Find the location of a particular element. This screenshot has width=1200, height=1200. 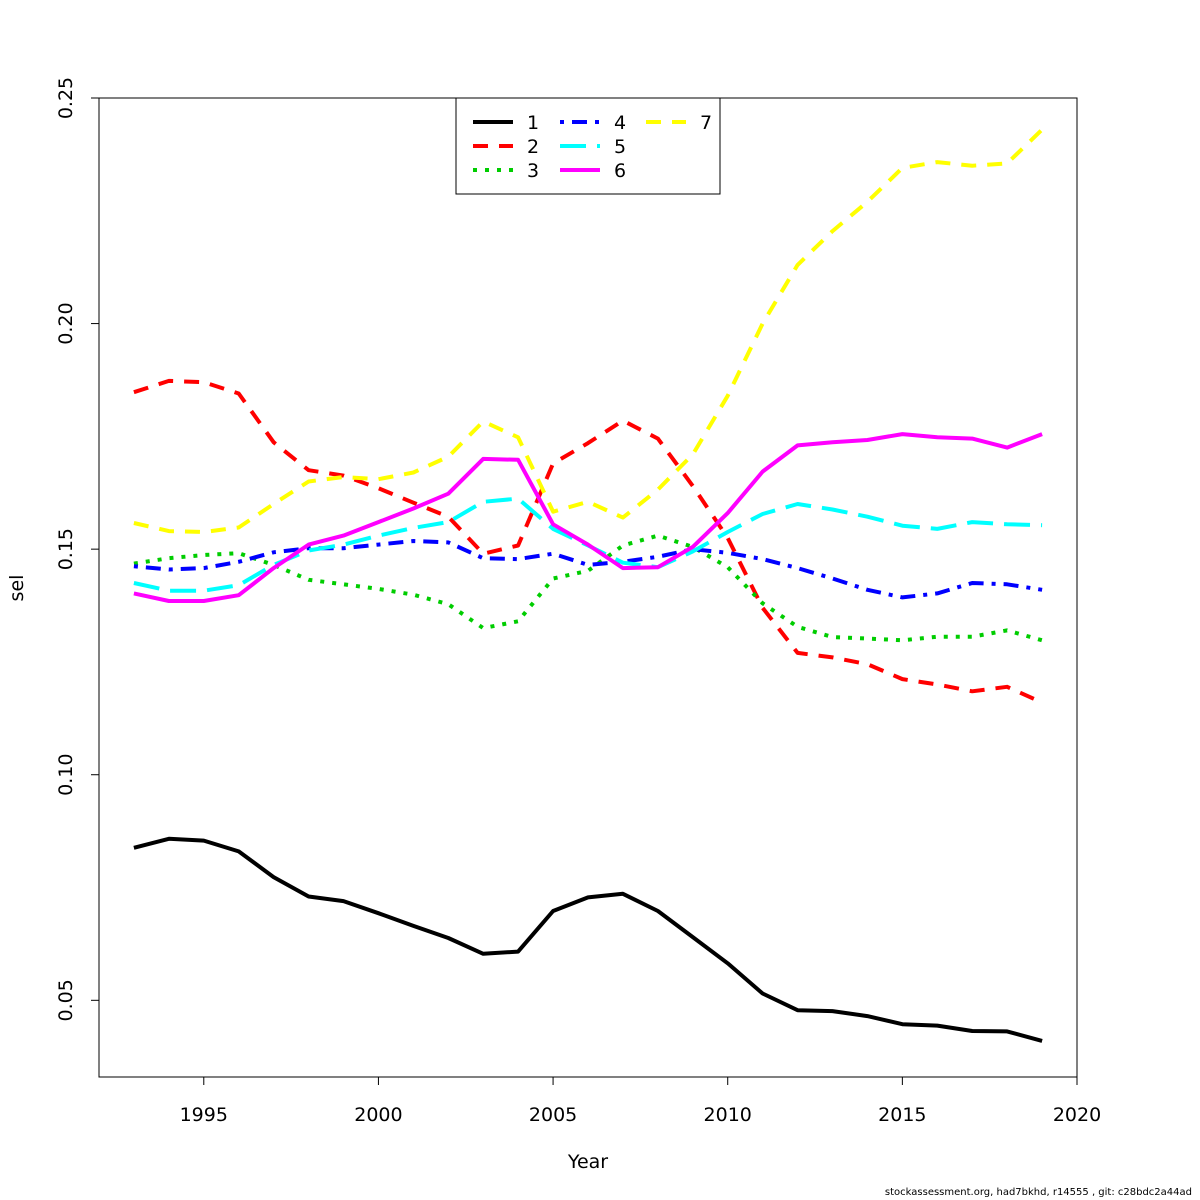

legend-label-4: 4 is located at coordinates (620, 123).